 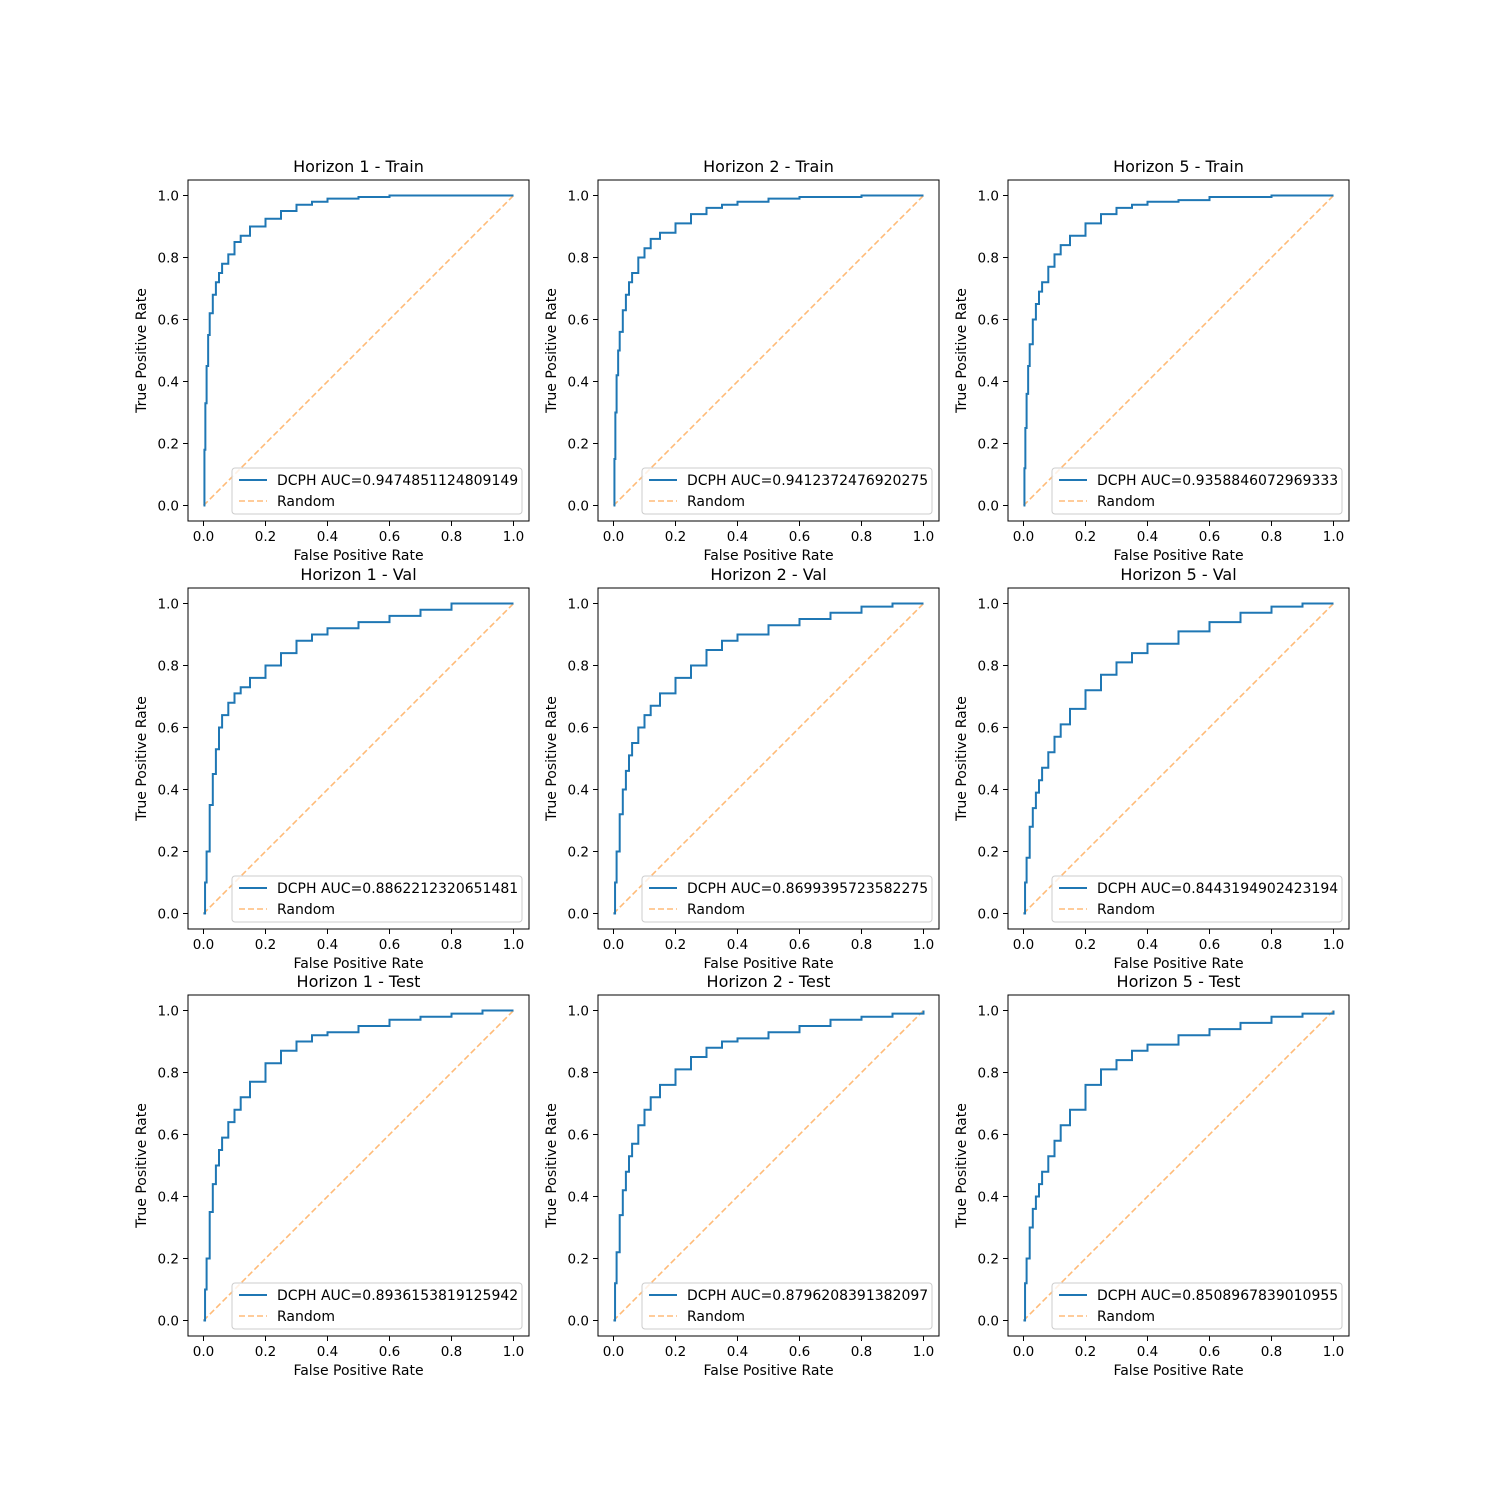 I want to click on legend-roc-label: DCPH AUC=0.9358846072969333, so click(x=1217, y=481).